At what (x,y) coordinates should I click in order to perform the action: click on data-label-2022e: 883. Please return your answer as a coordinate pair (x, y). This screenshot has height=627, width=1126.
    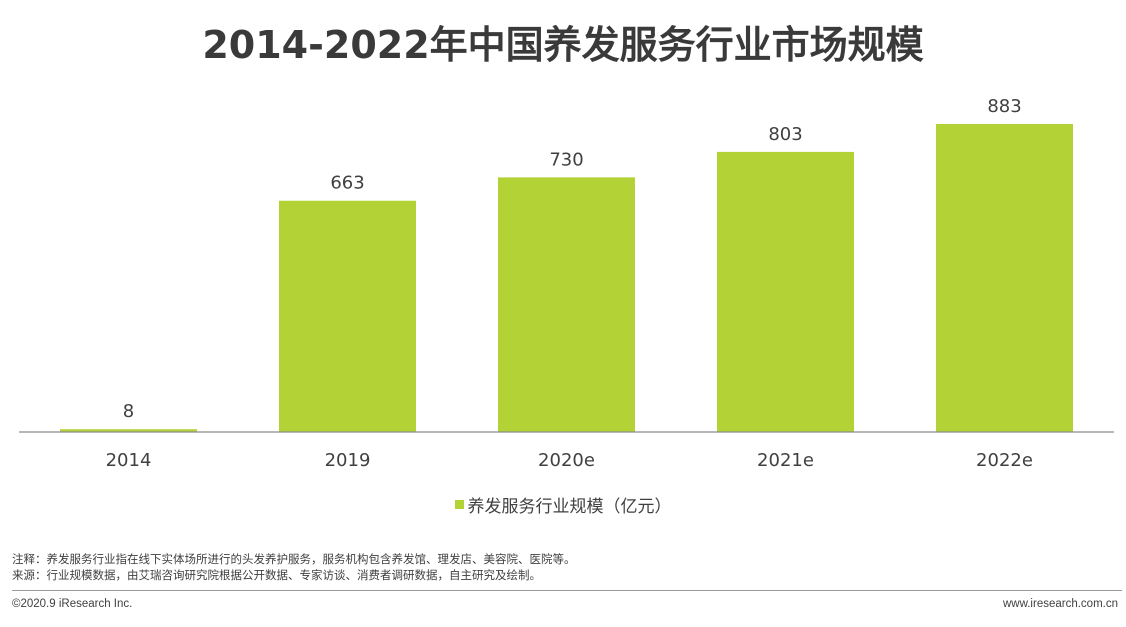
    Looking at the image, I should click on (1004, 106).